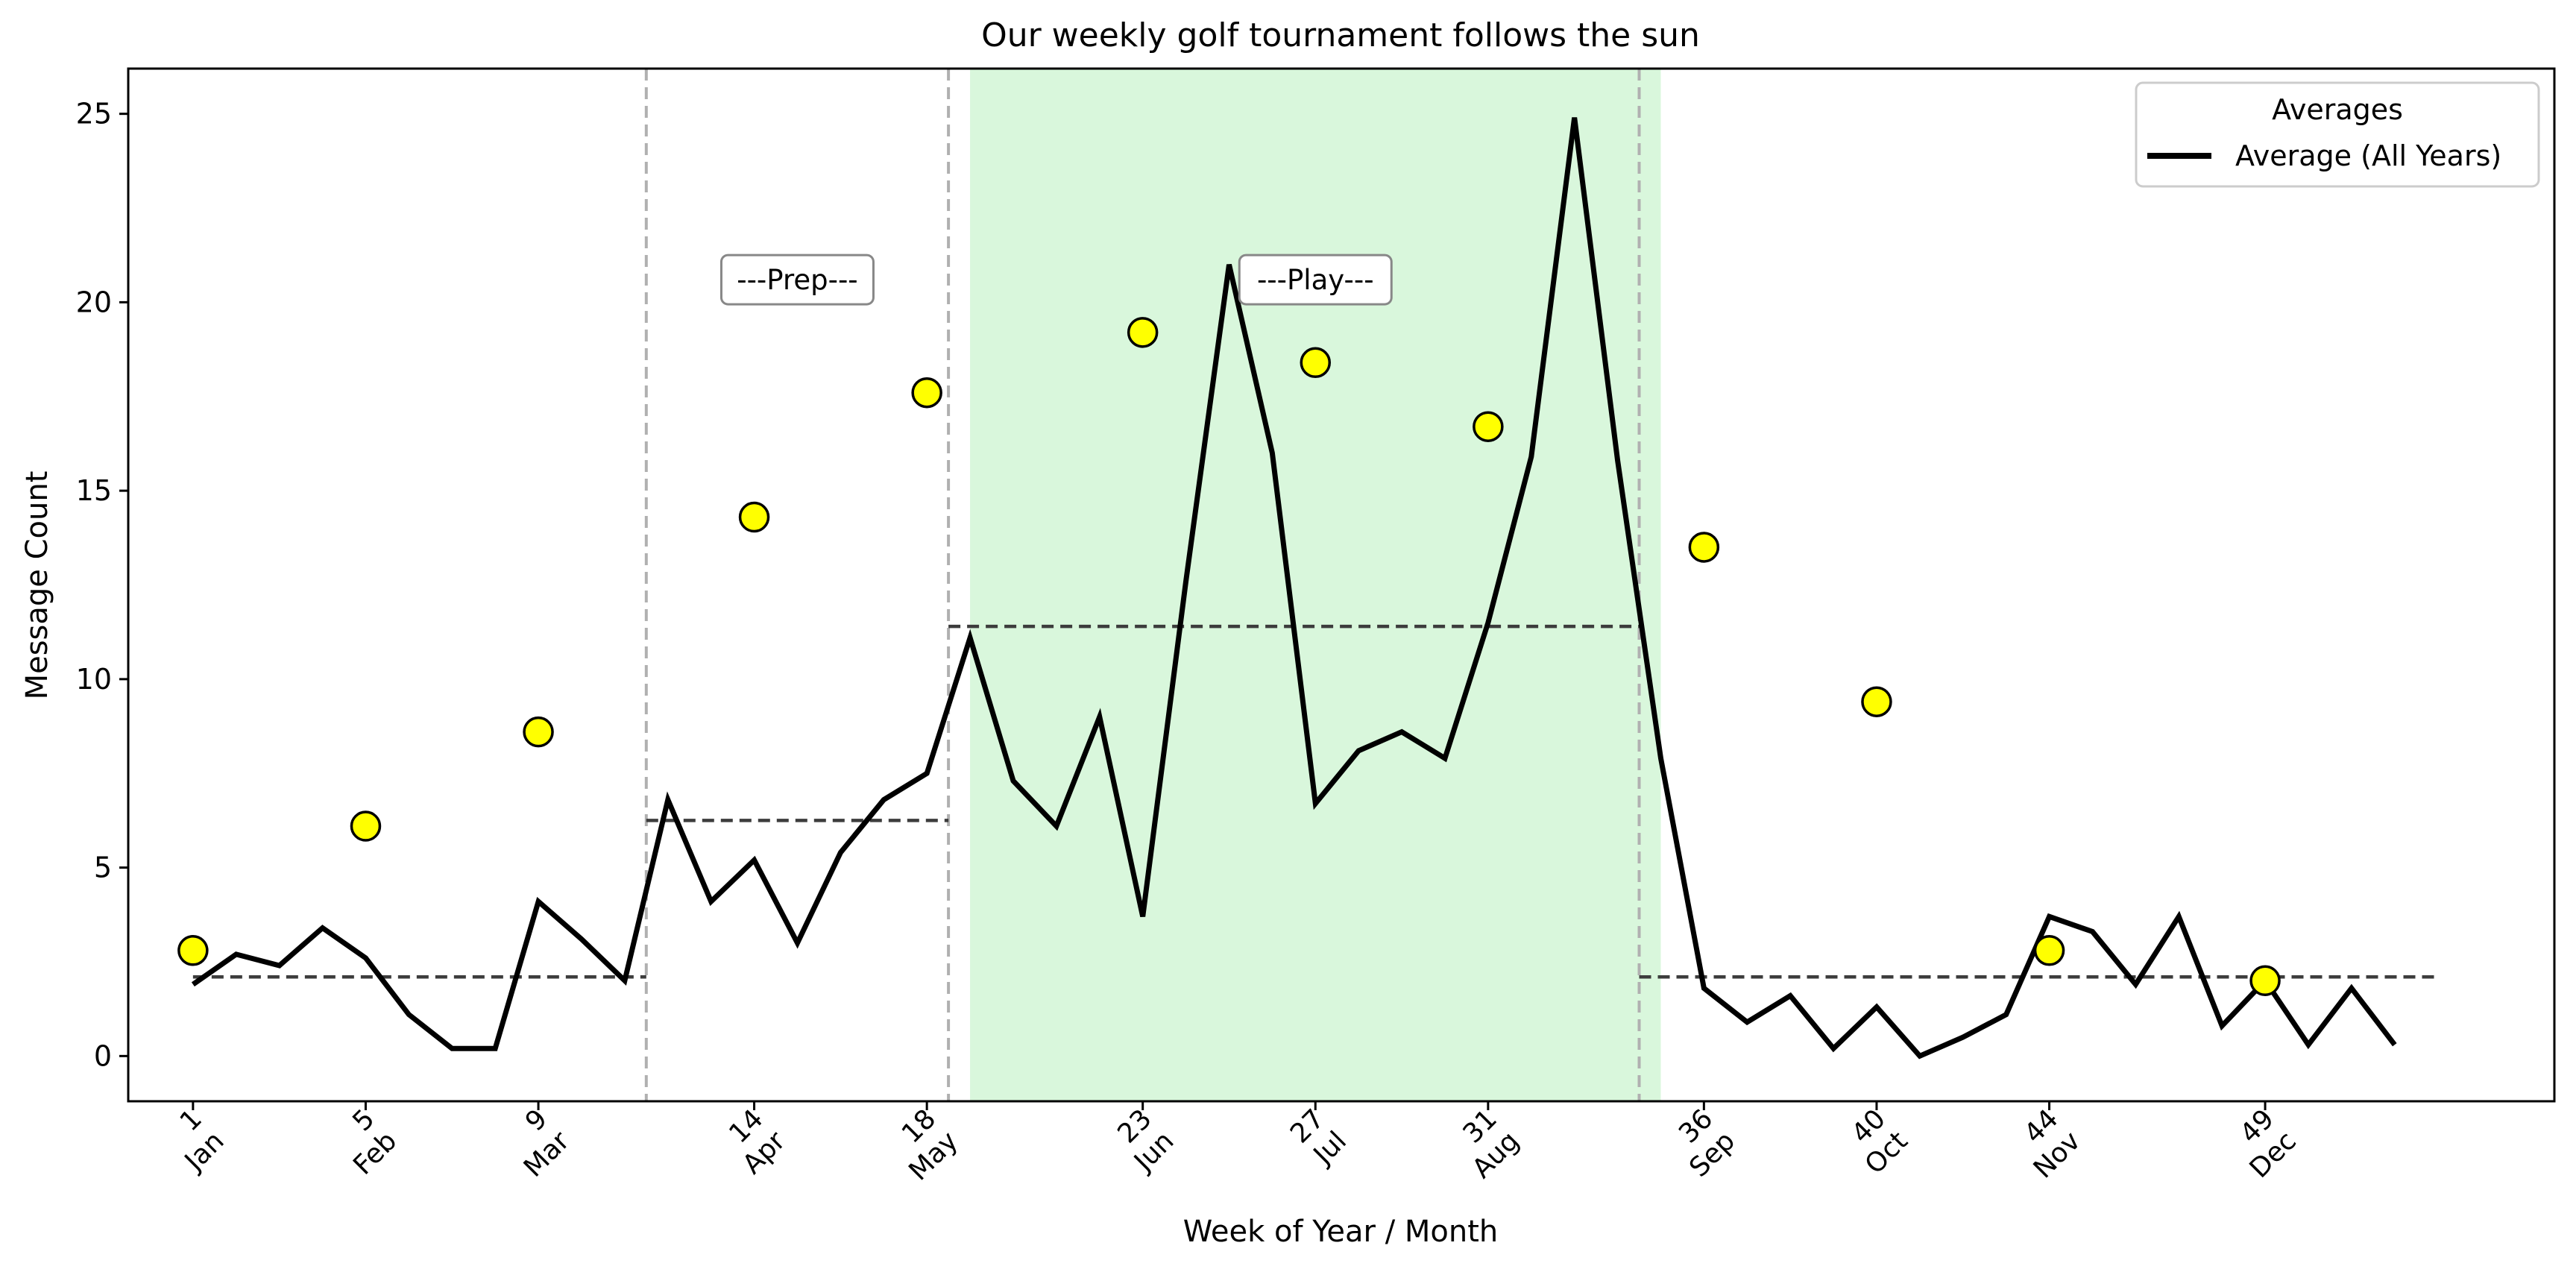 The width and height of the screenshot is (2576, 1272). What do you see at coordinates (2368, 155) in the screenshot?
I see `legend-entry-label: Average (All Years)` at bounding box center [2368, 155].